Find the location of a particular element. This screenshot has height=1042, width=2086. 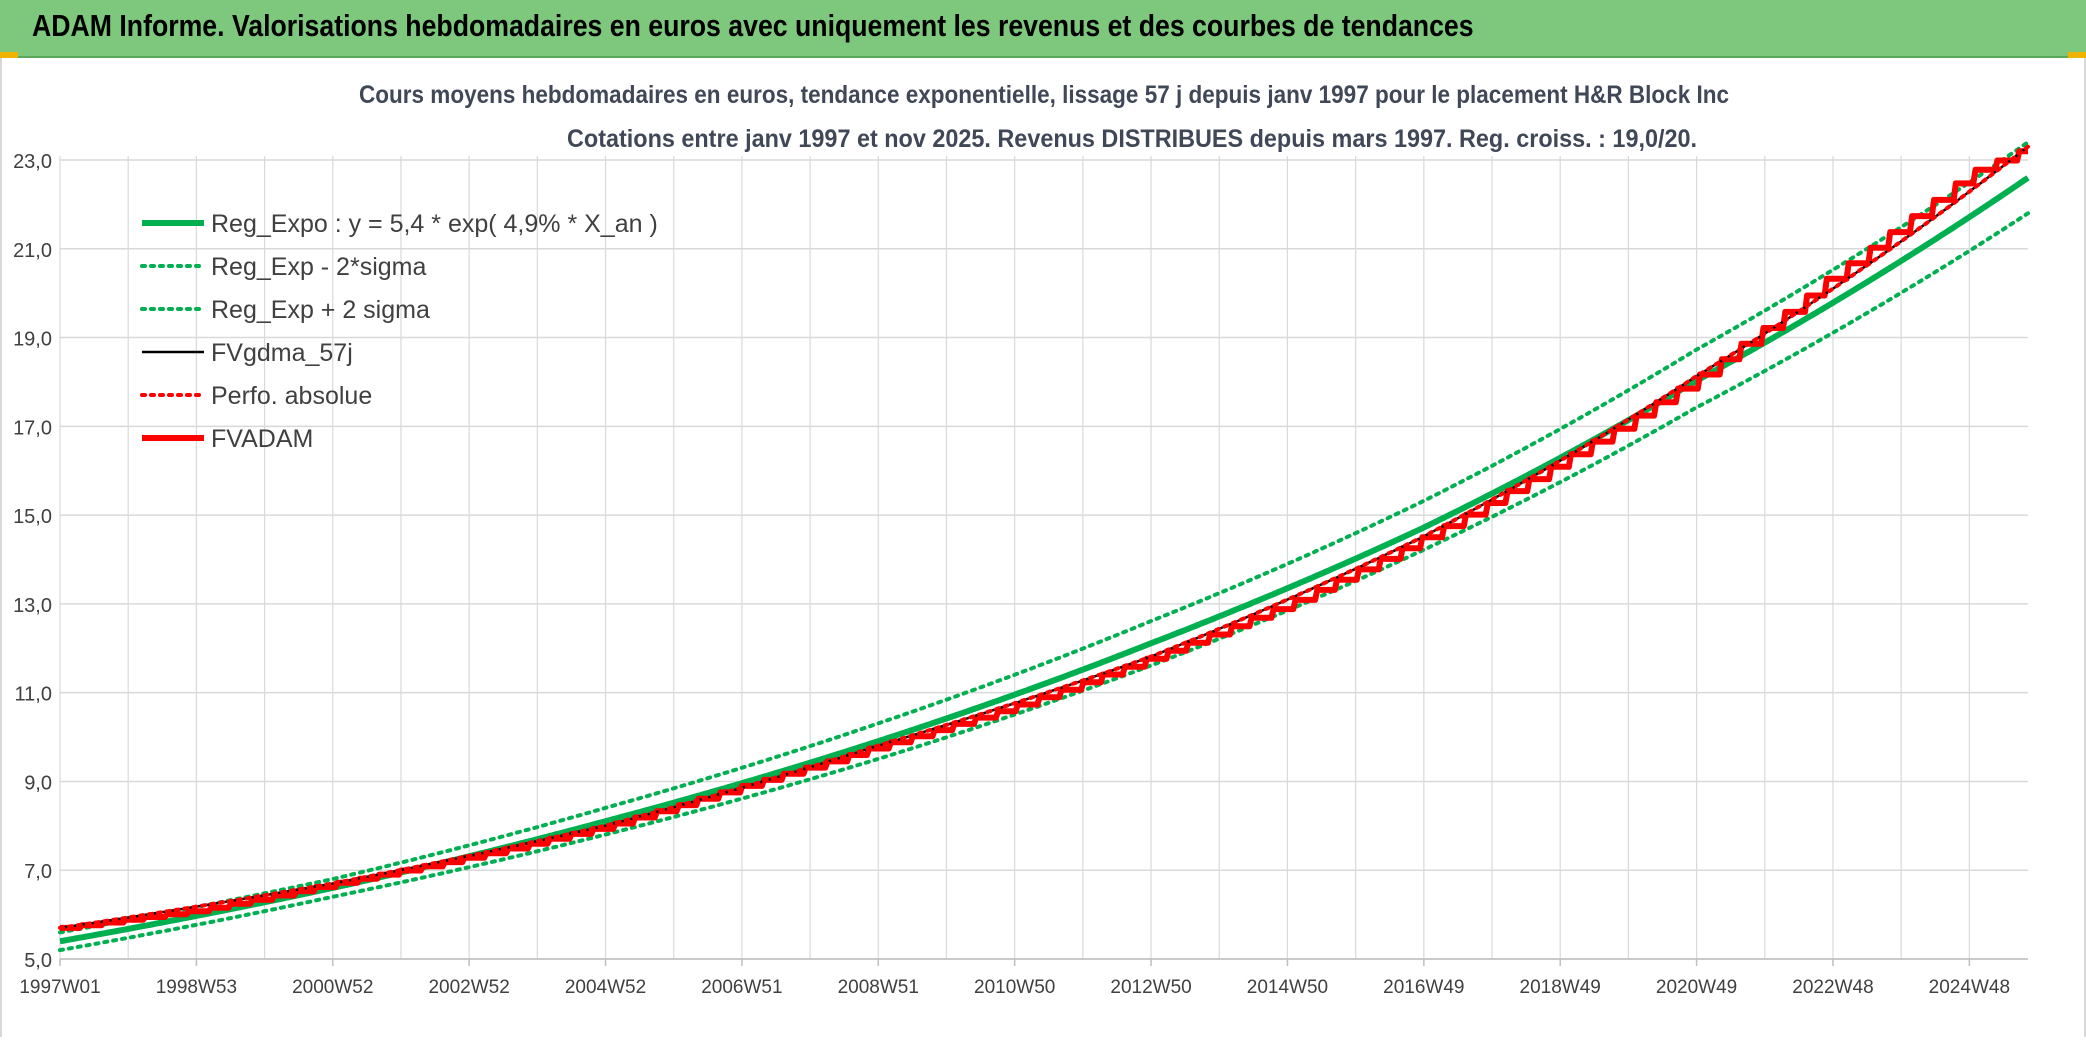

y-tick-label: 23,0 is located at coordinates (32, 162).